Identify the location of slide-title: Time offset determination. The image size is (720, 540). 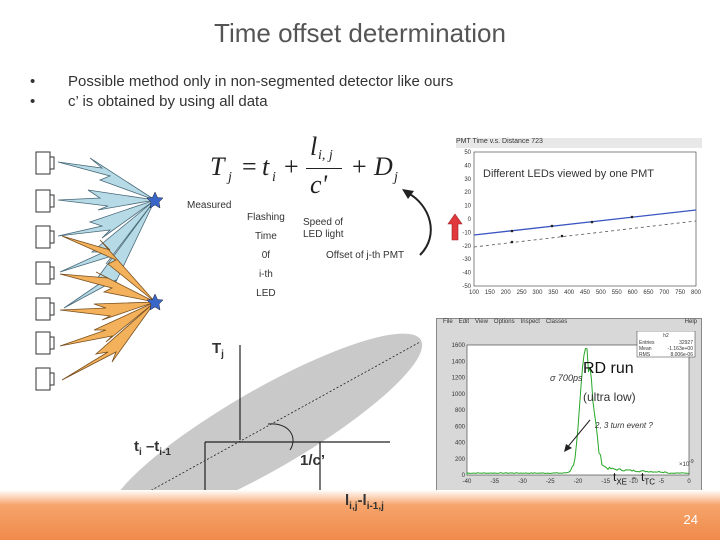
(360, 33).